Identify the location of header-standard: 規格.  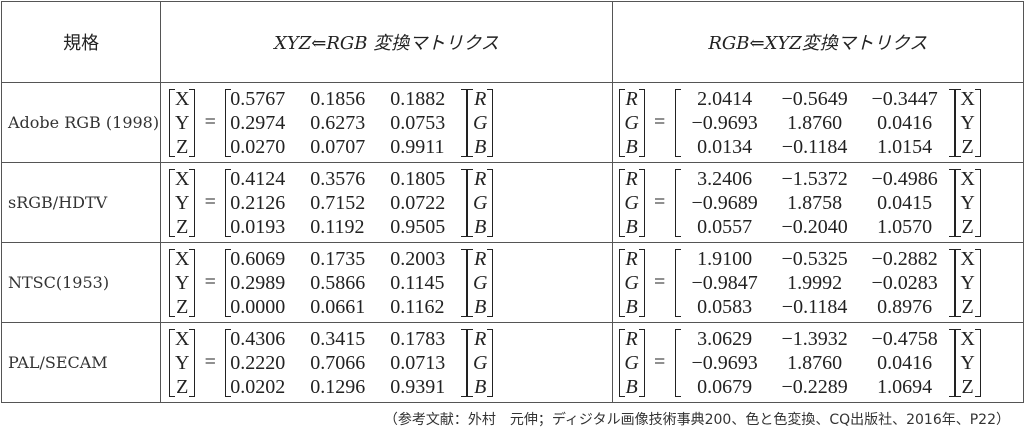
(81, 42).